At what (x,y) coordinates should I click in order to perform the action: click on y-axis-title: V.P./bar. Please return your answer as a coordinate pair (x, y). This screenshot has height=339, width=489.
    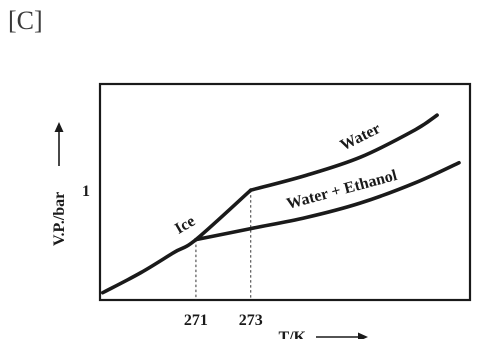
    Looking at the image, I should click on (59, 219).